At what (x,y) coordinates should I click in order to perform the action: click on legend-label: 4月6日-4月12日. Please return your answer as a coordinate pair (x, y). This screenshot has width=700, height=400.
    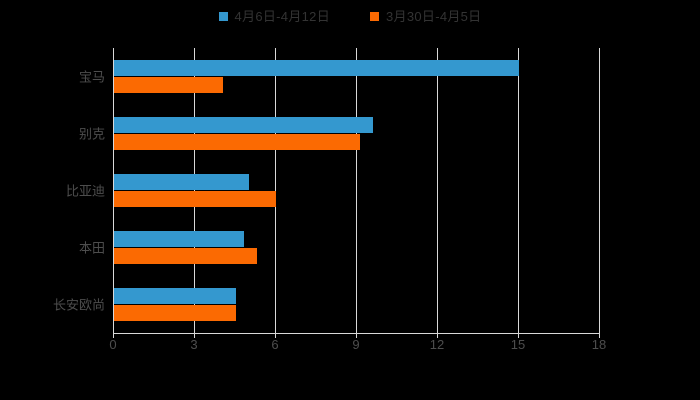
    Looking at the image, I should click on (282, 16).